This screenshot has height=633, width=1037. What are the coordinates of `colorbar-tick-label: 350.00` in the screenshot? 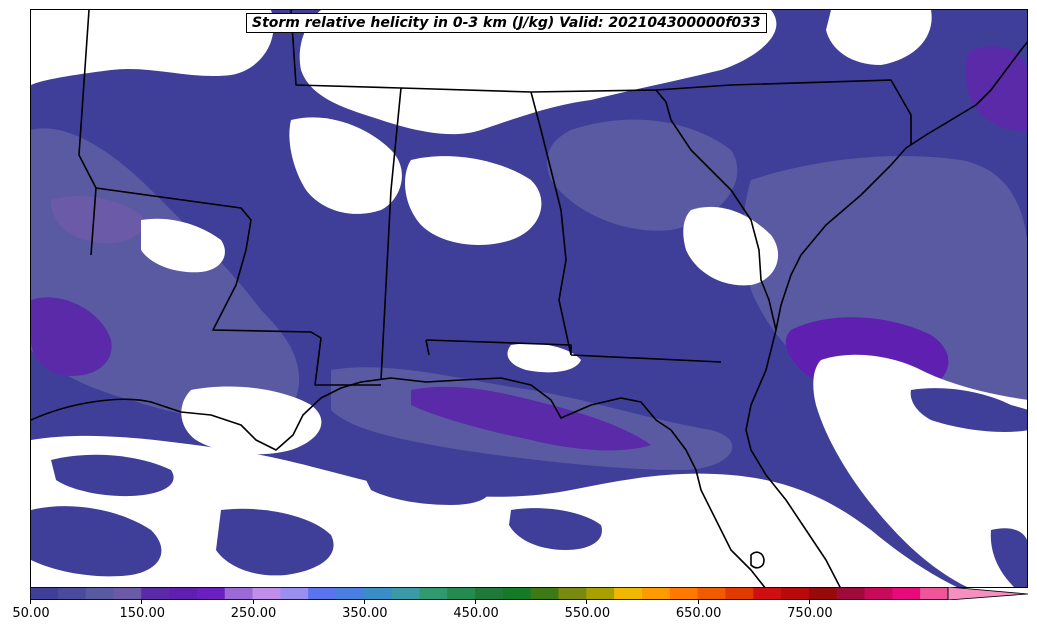 It's located at (365, 613).